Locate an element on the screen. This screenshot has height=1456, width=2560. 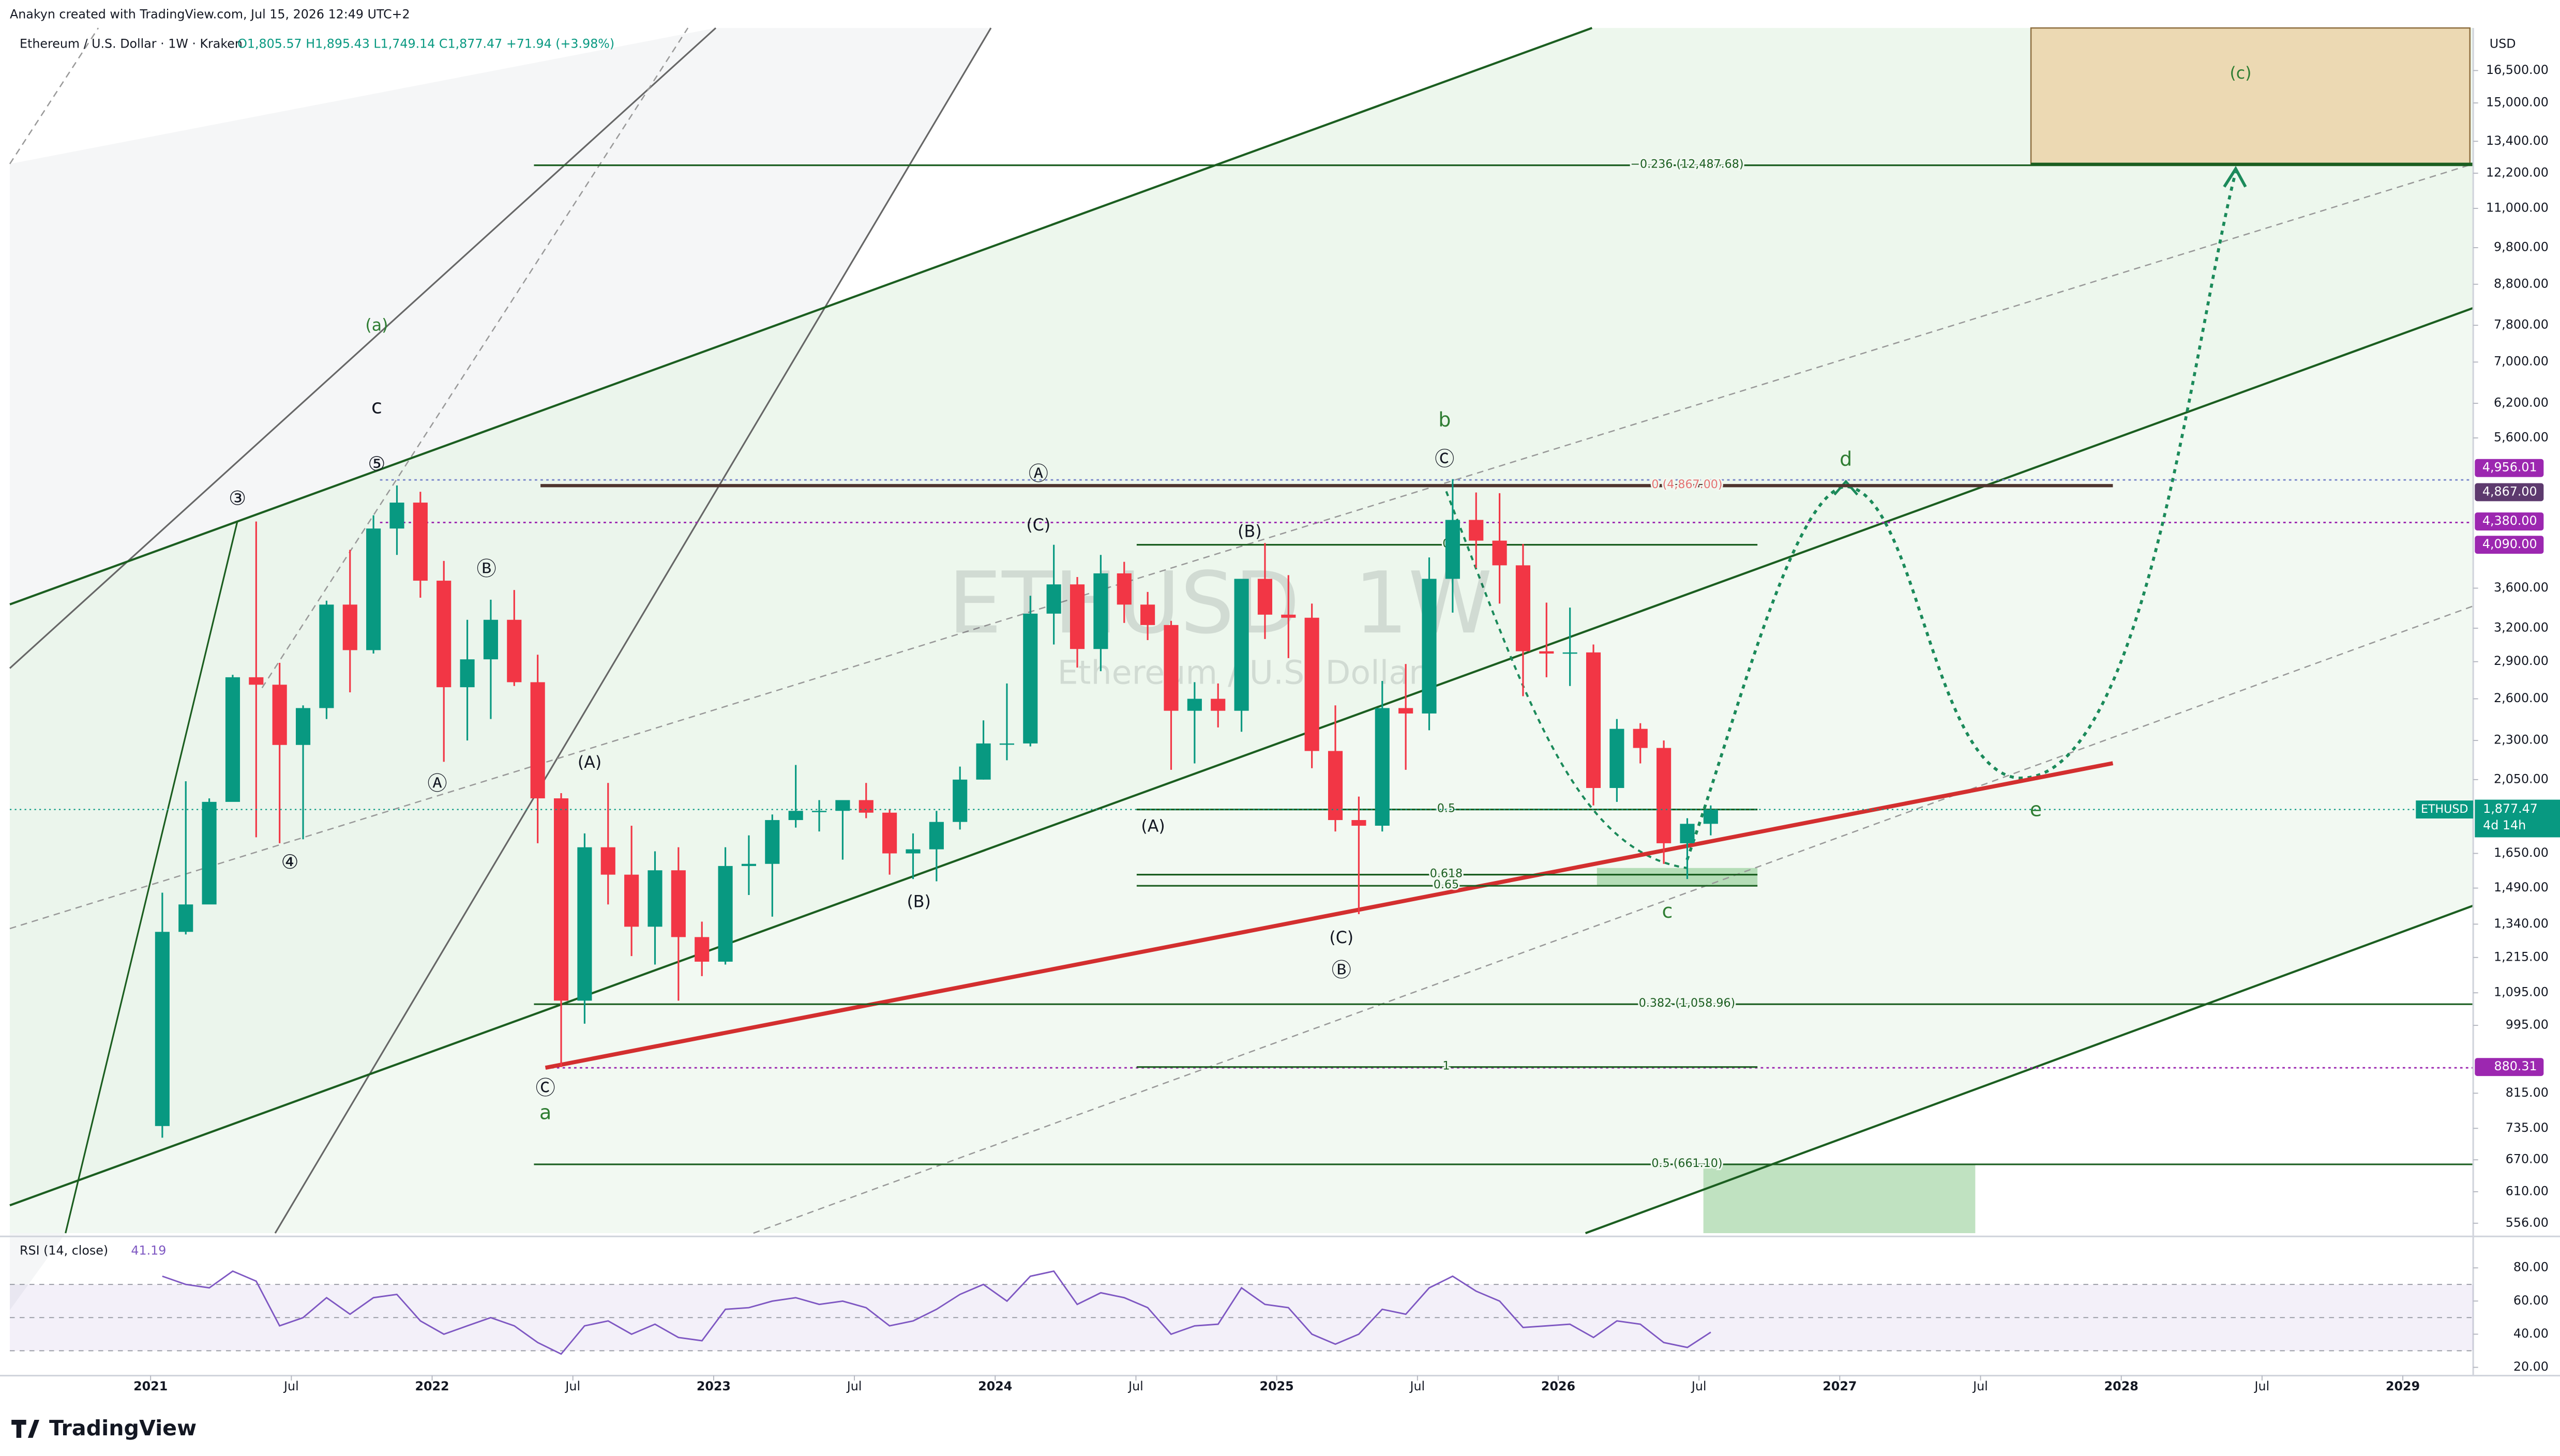
rsi-value: 41.19 is located at coordinates (148, 1250).